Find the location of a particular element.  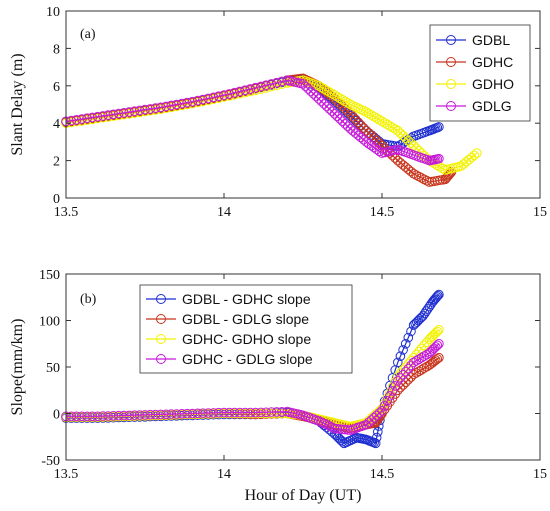

legend-item: GDBL - GDHC slope is located at coordinates (228, 299).